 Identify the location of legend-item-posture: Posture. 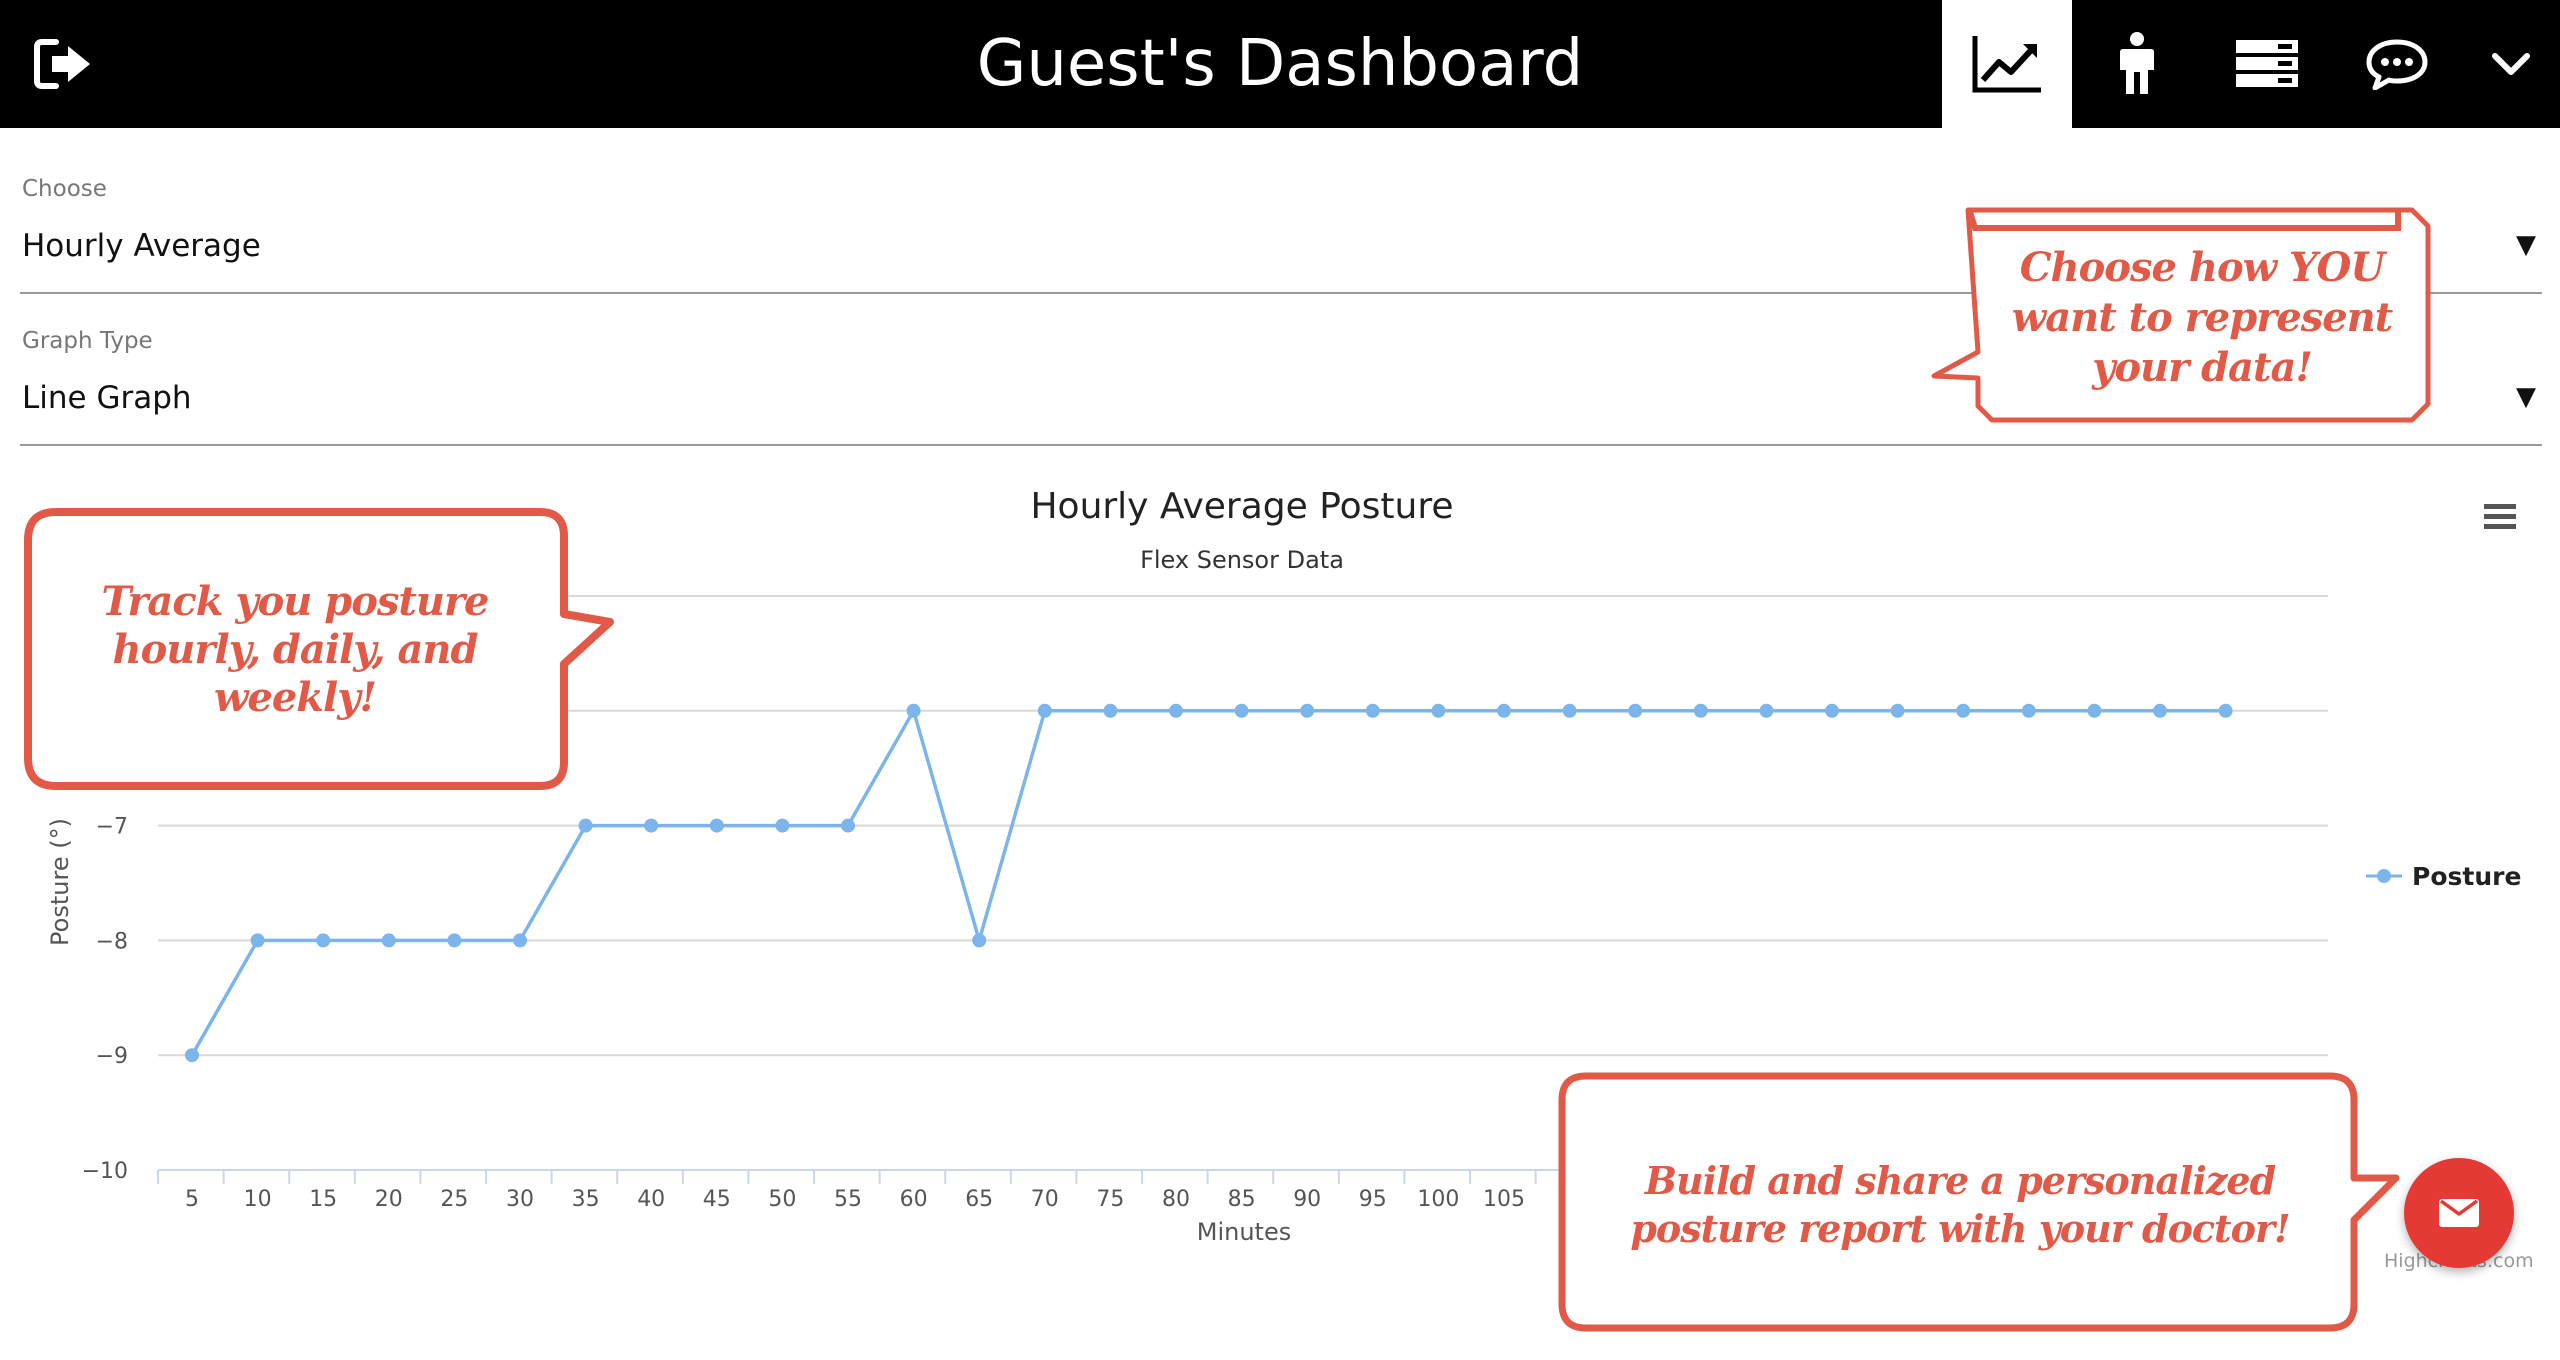
(2443, 876).